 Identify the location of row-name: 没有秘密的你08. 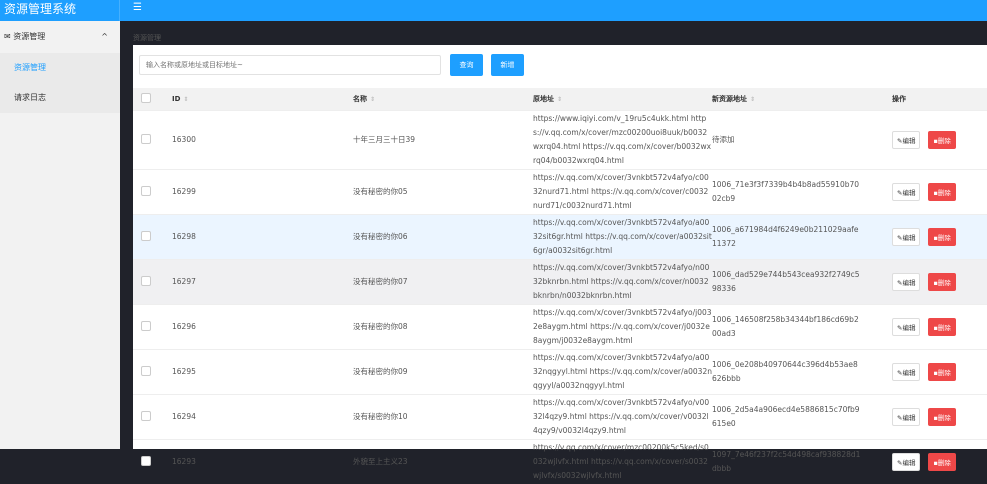
(443, 326).